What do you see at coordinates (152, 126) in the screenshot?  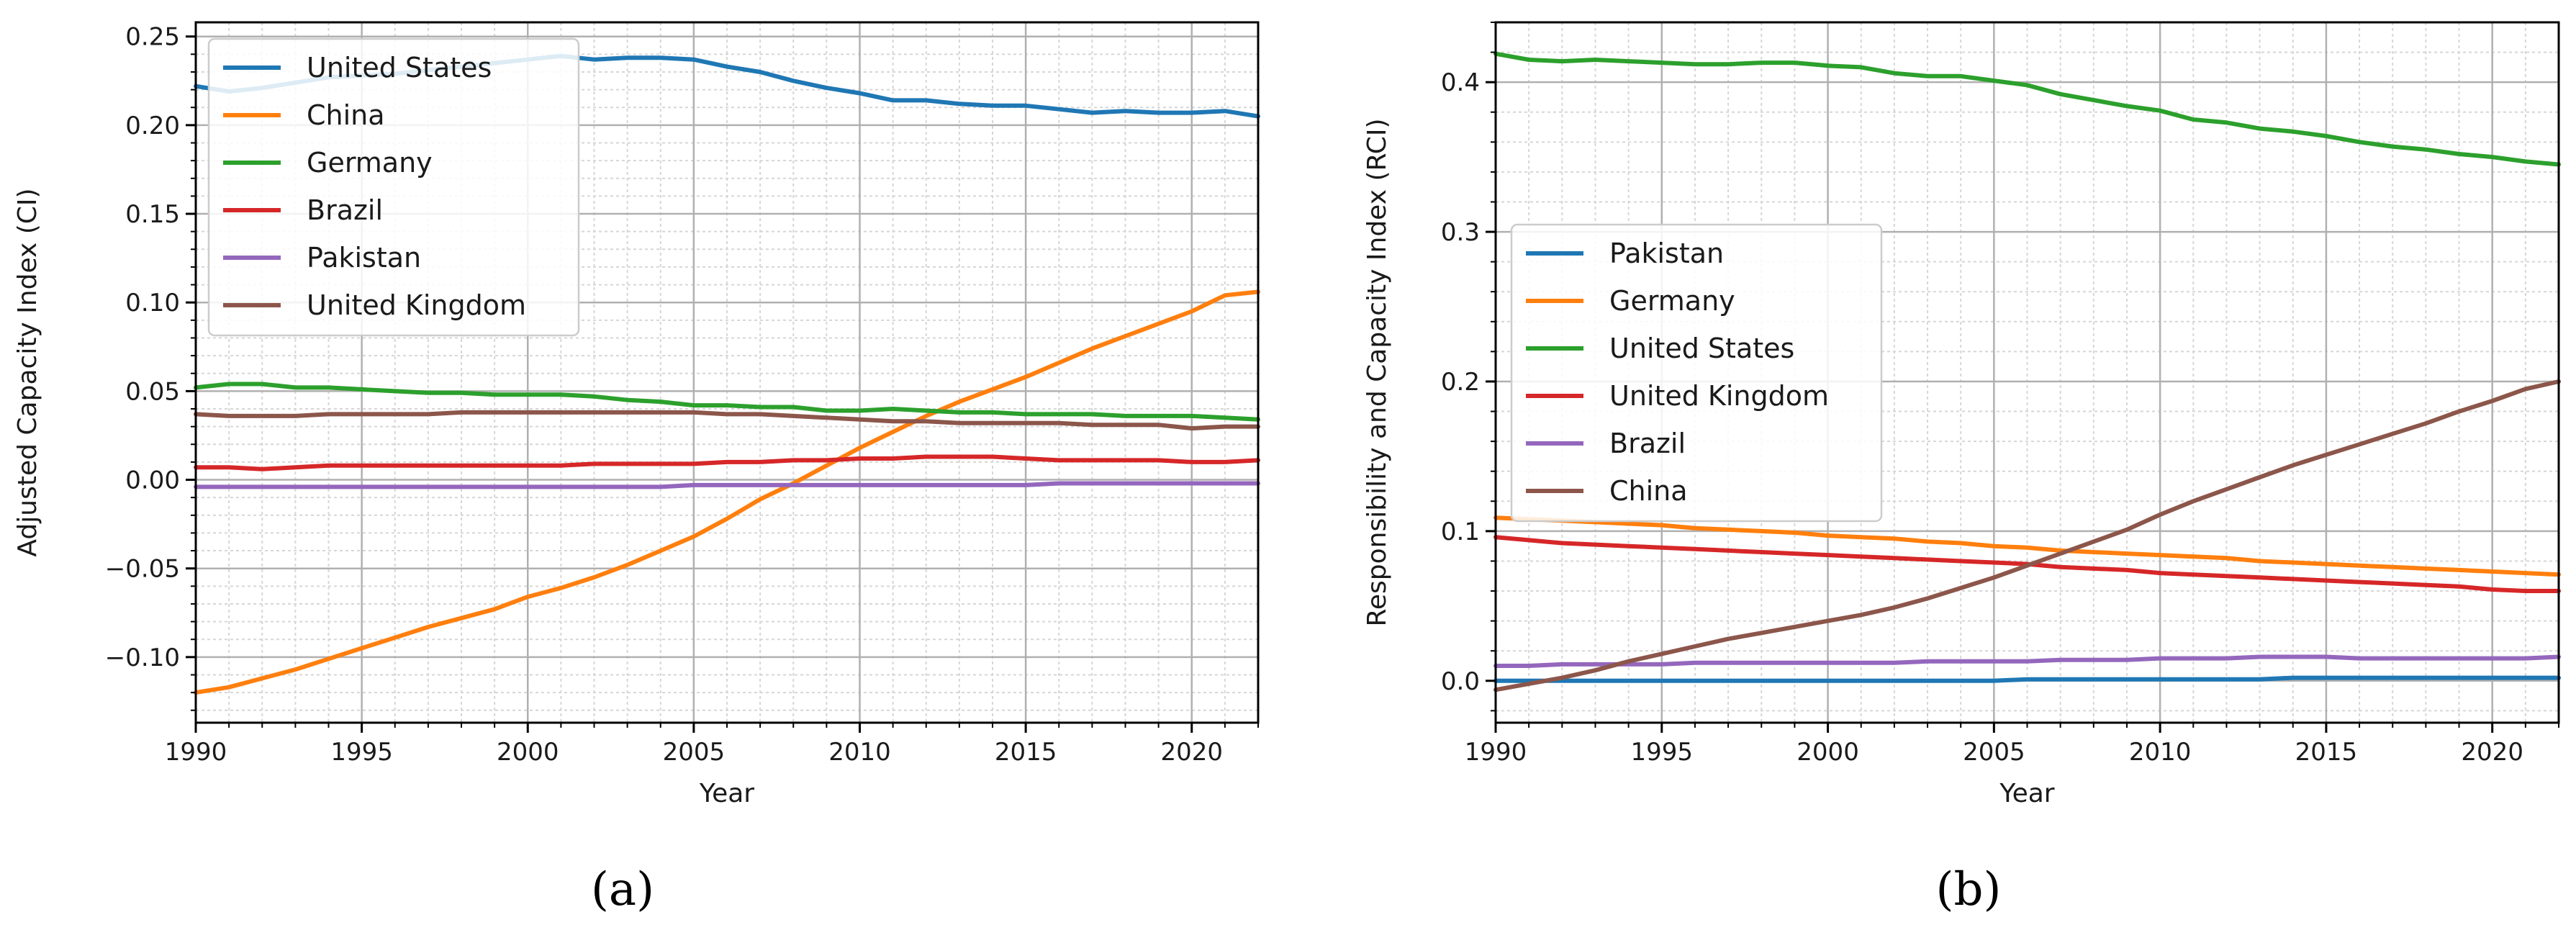 I see `y-tick-label: 0.20` at bounding box center [152, 126].